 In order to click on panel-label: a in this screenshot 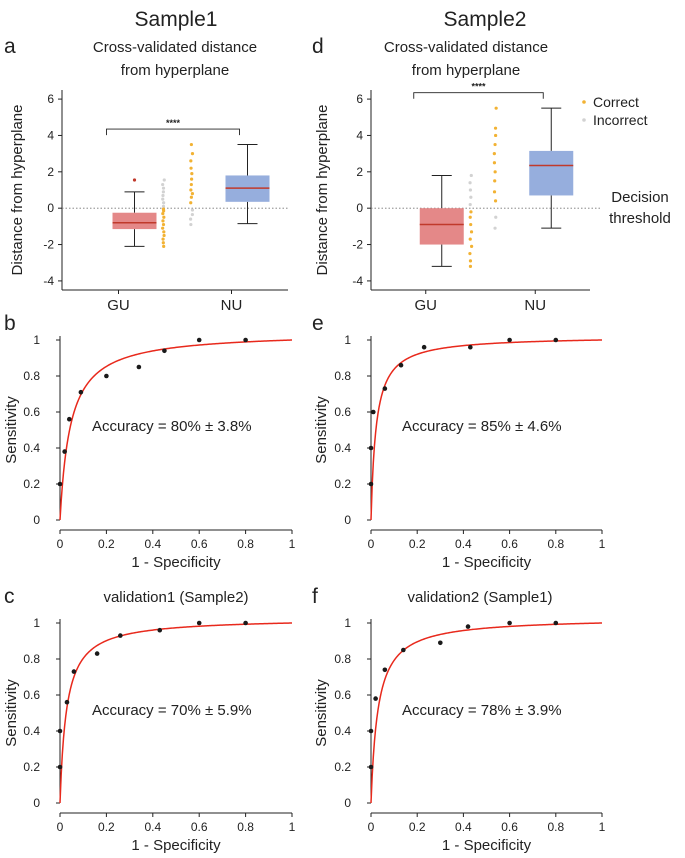, I will do `click(10, 46)`.